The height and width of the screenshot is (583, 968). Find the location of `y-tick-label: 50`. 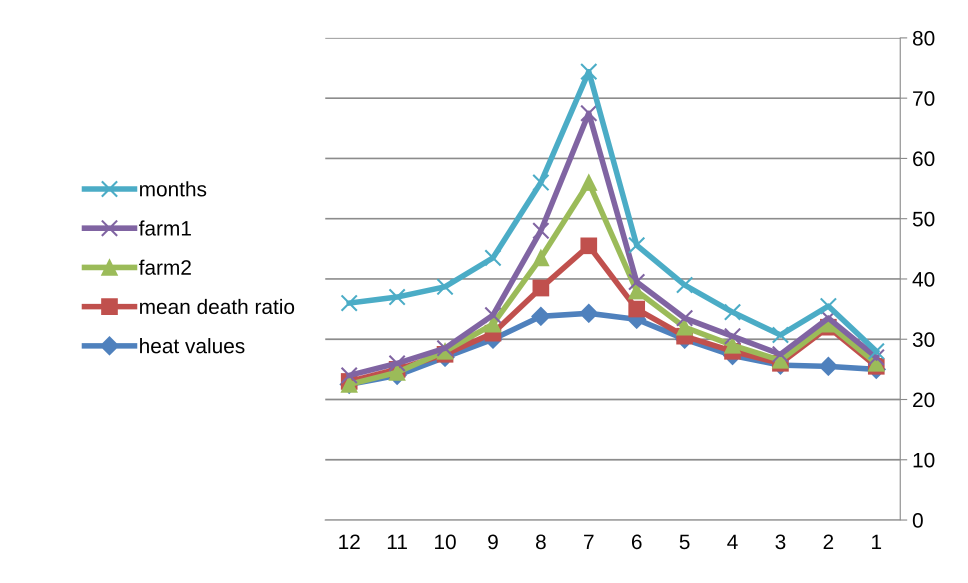

y-tick-label: 50 is located at coordinates (923, 219).